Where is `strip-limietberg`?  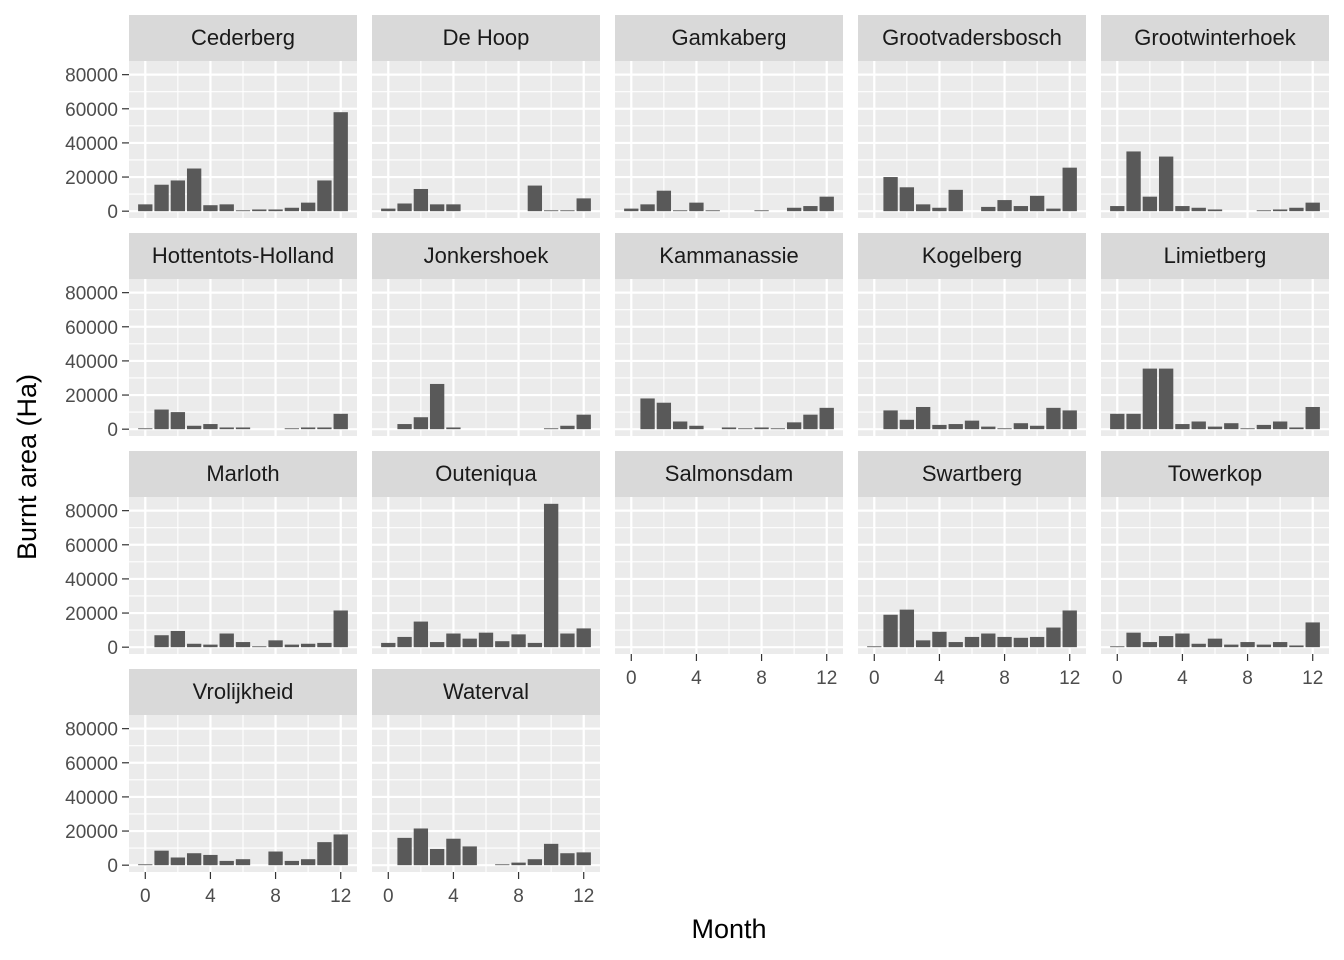
strip-limietberg is located at coordinates (1215, 256).